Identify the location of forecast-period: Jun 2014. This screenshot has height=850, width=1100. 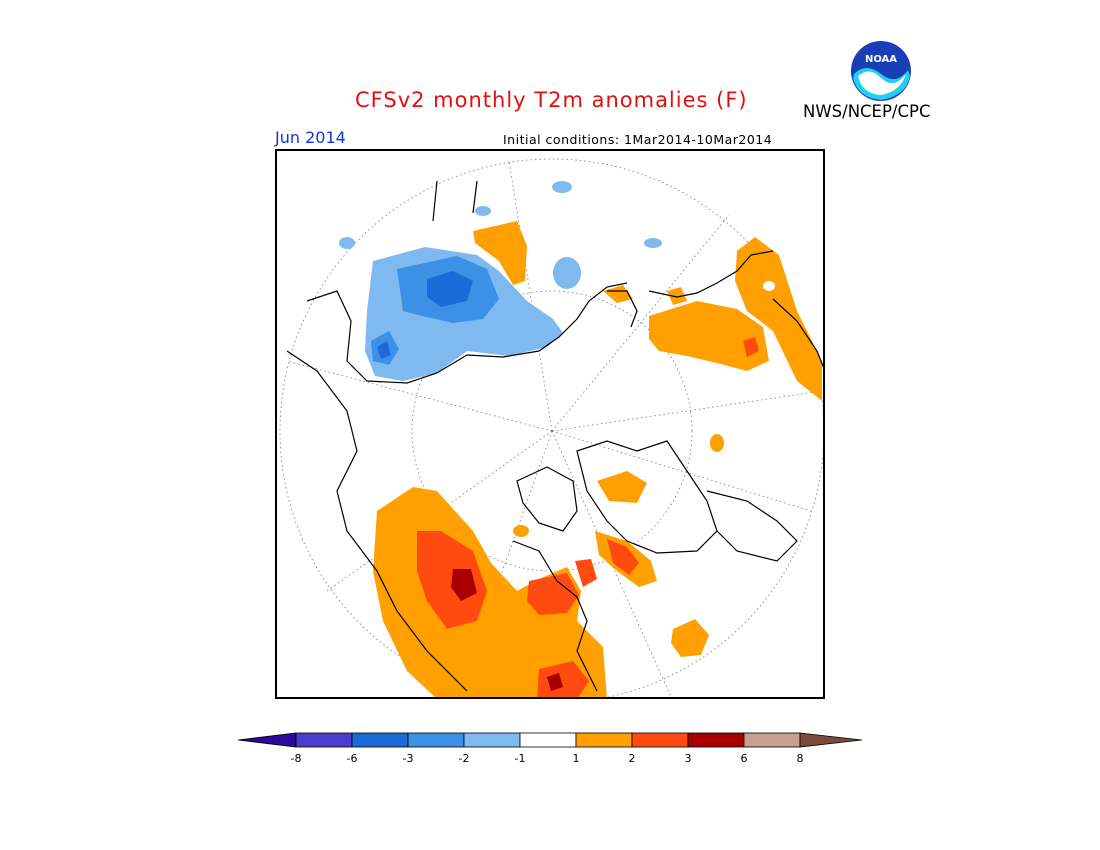
(310, 137).